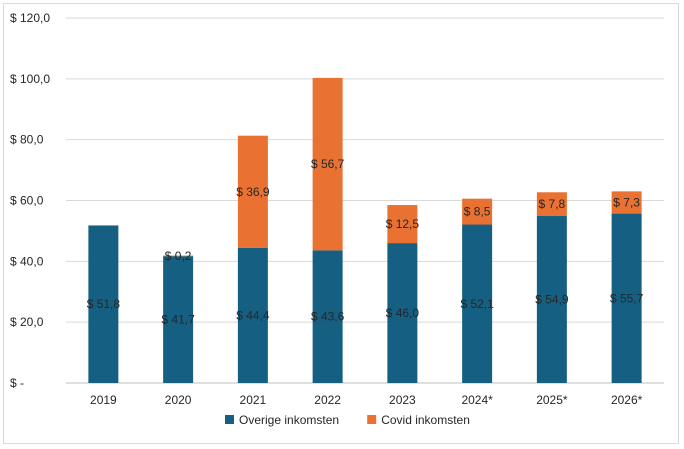 The width and height of the screenshot is (684, 449). Describe the element at coordinates (30, 18) in the screenshot. I see `y-tick-label: $ 120,0` at that location.